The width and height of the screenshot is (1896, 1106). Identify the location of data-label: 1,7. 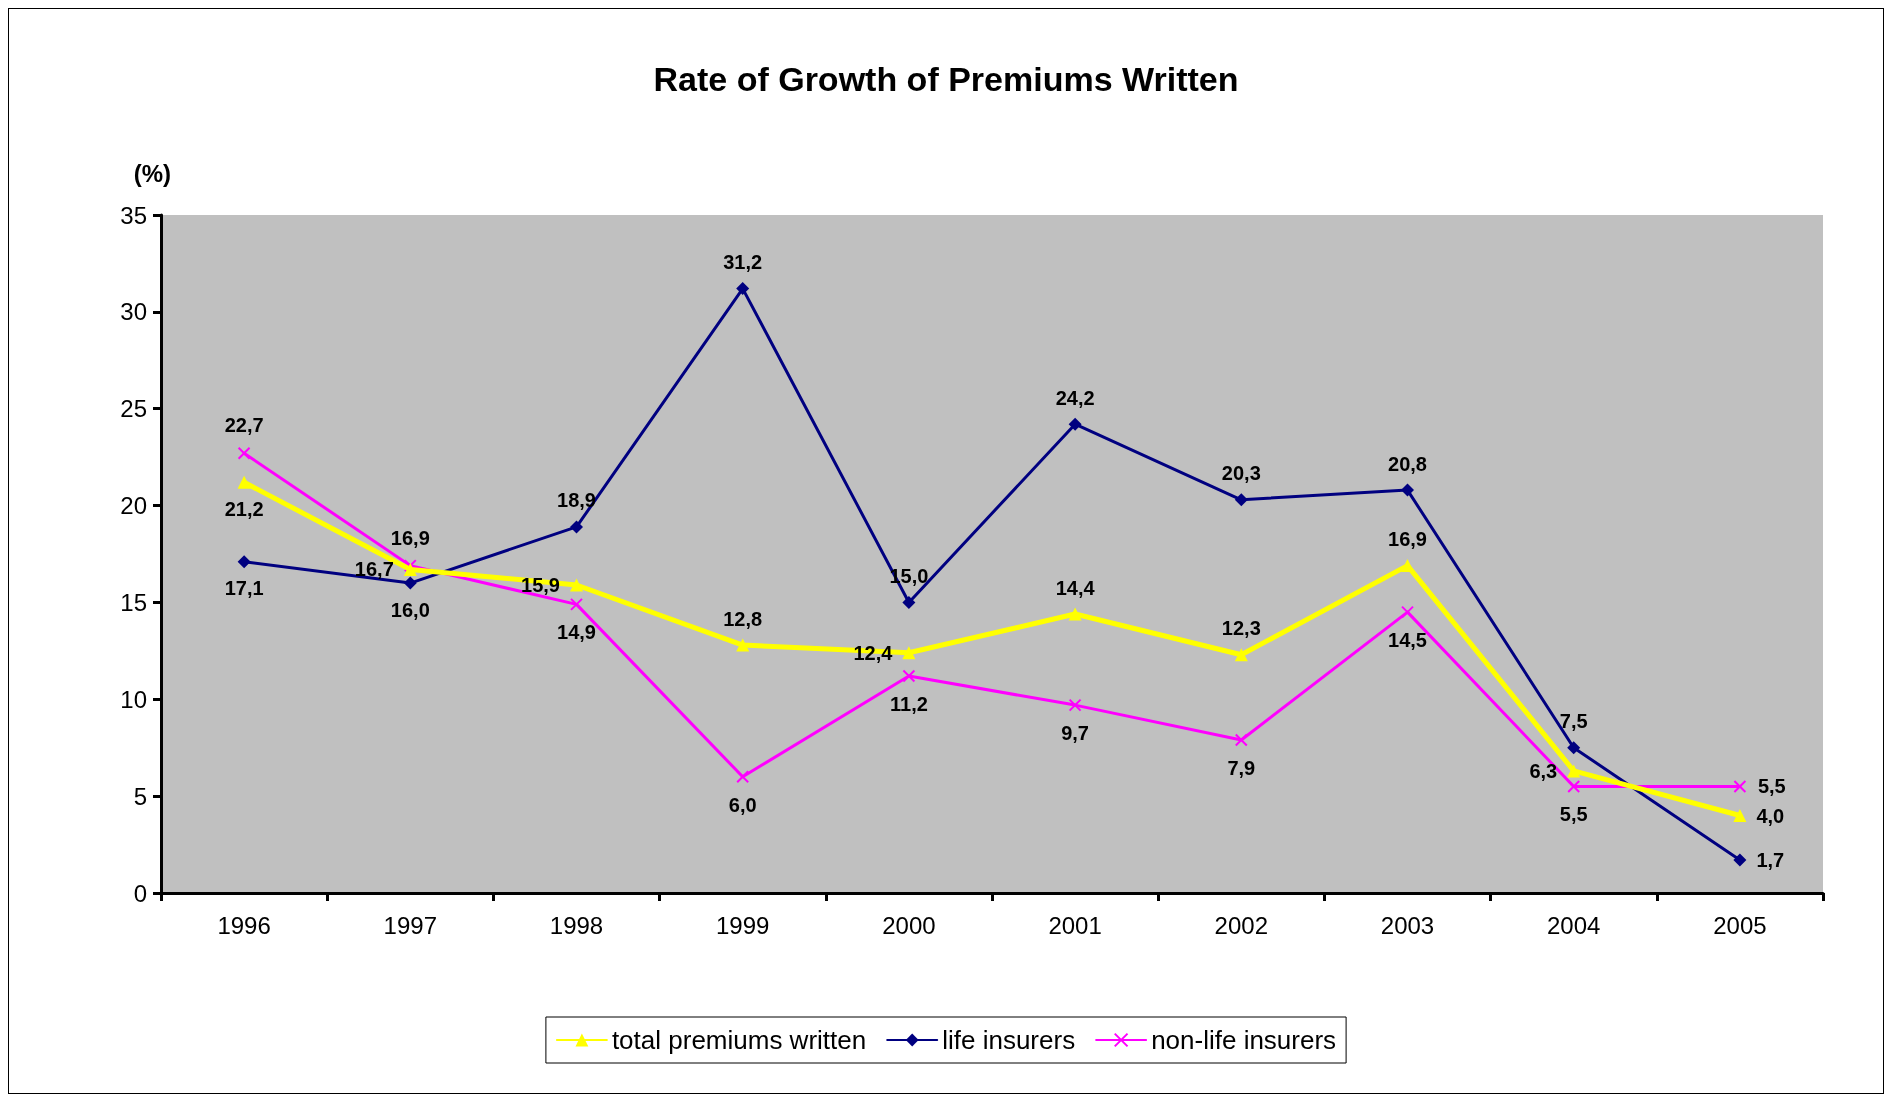
(1770, 860).